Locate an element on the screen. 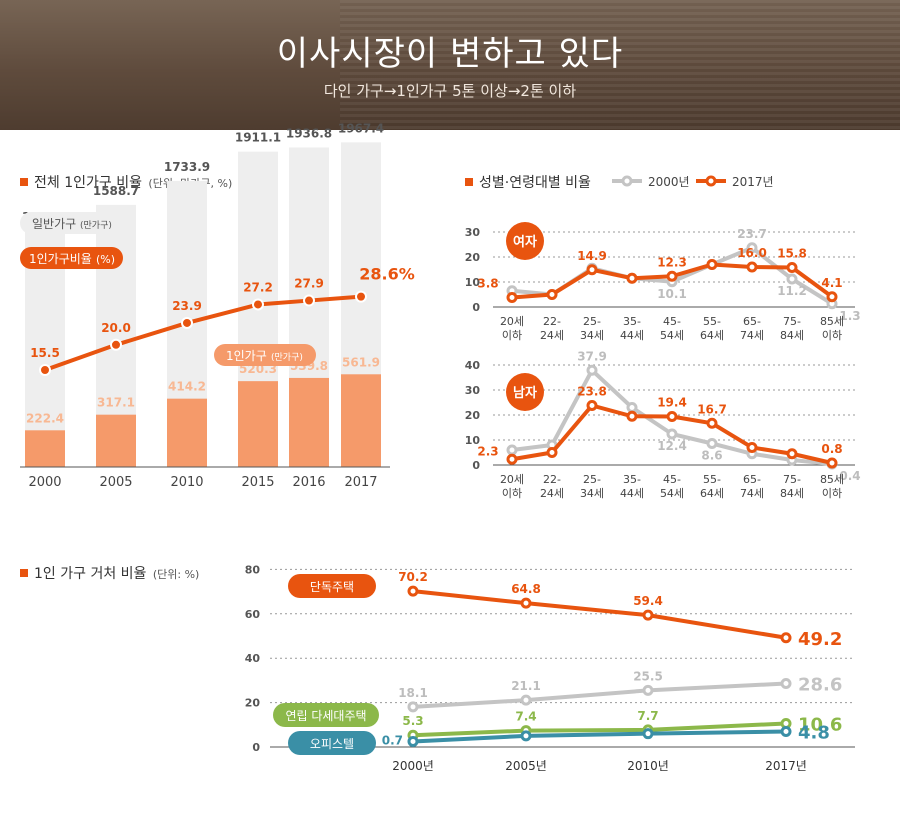 The height and width of the screenshot is (816, 900). section-title-gender-age: 성별·연령대별 비율 is located at coordinates (528, 182).